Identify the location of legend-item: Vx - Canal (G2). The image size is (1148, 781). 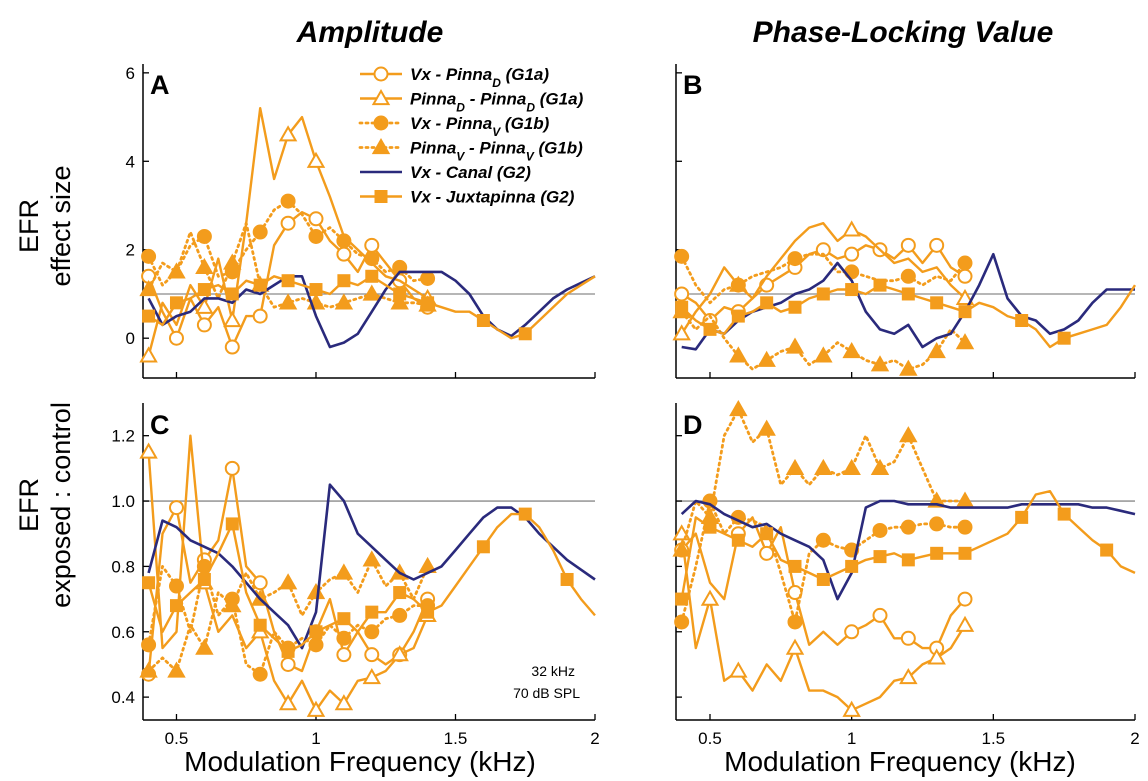
(445, 172).